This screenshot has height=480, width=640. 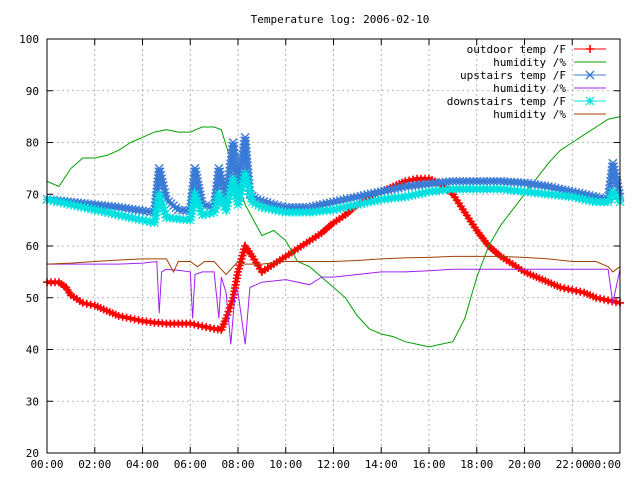 I want to click on y-tick-label: 50, so click(x=32, y=298).